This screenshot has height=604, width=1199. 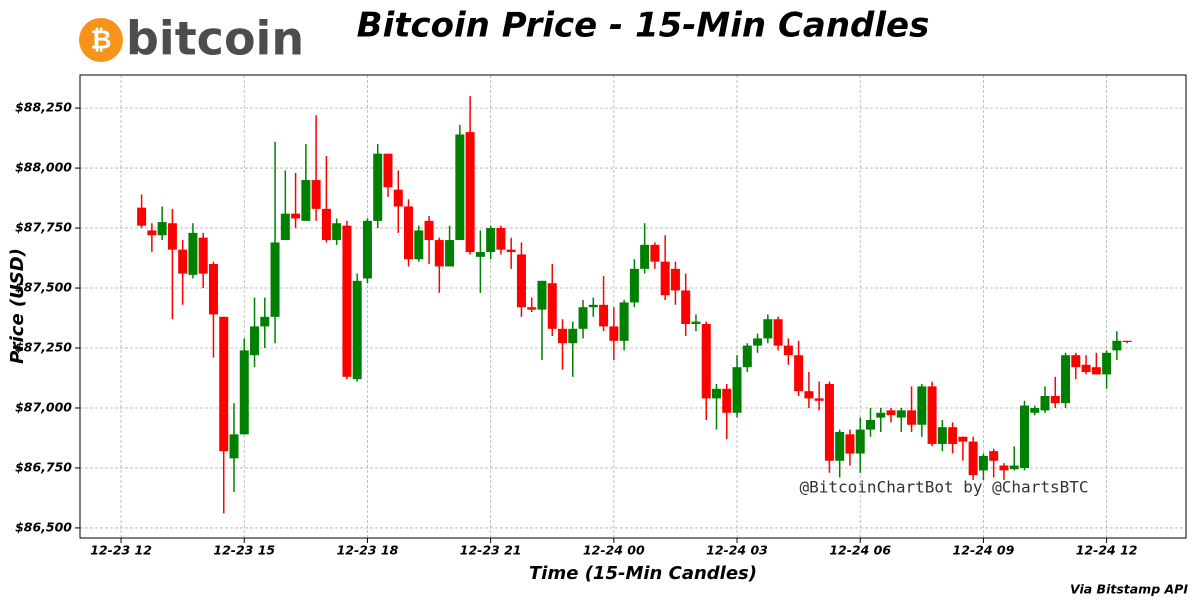 What do you see at coordinates (643, 26) in the screenshot?
I see `chart-title: Bitcoin Price - 15-Min Candles` at bounding box center [643, 26].